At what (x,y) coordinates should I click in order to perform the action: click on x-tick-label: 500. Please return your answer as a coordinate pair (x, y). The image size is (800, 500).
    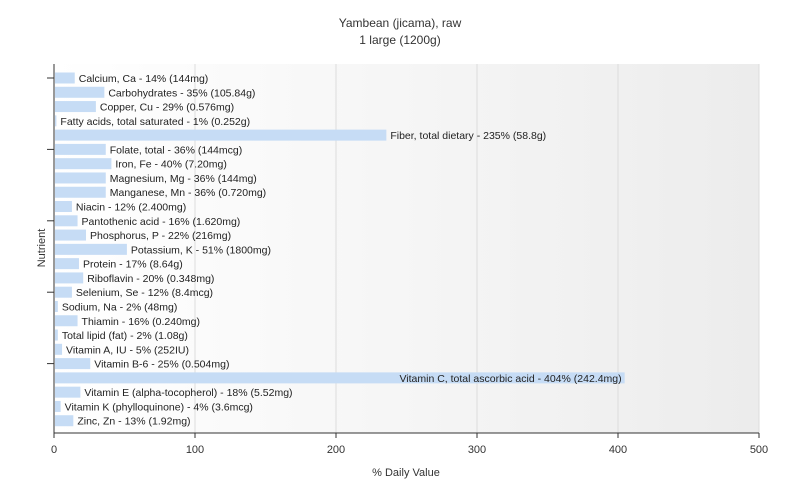
    Looking at the image, I should click on (759, 450).